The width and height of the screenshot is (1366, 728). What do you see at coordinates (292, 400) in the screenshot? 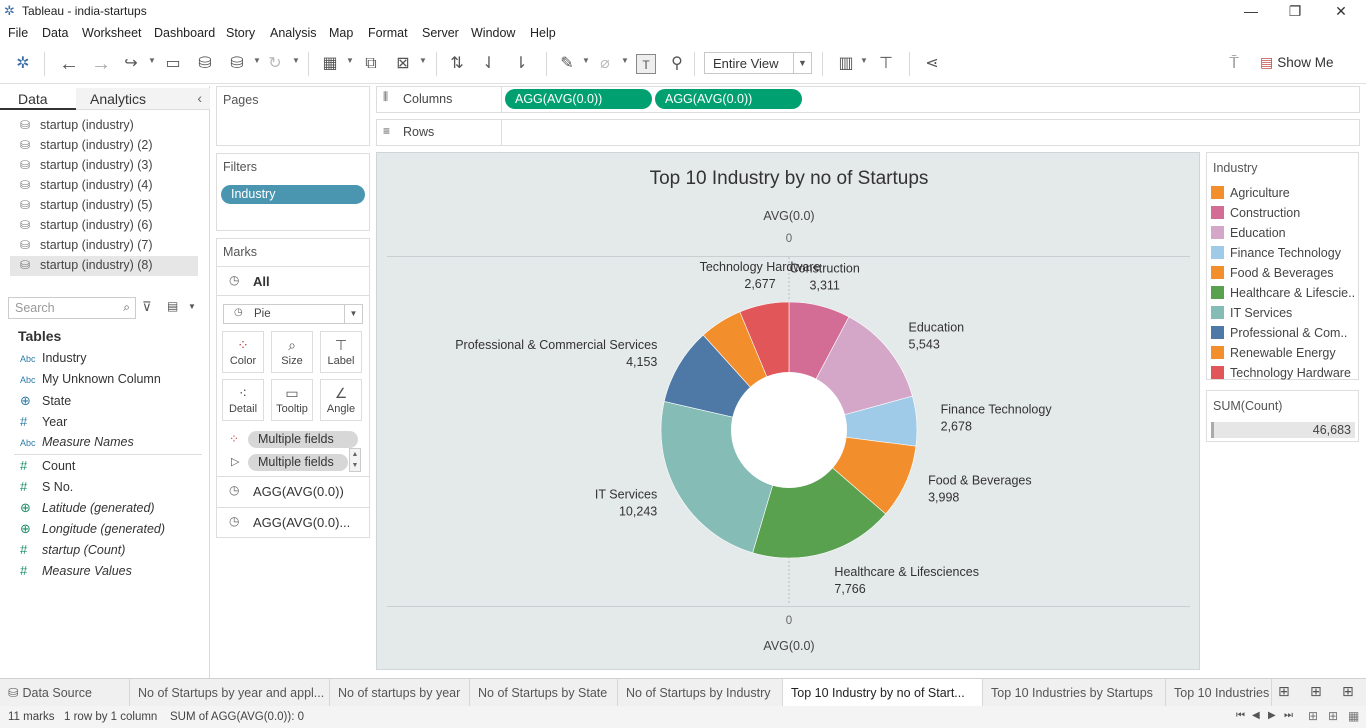
I see `tooltip-button: ▭ Tooltip` at bounding box center [292, 400].